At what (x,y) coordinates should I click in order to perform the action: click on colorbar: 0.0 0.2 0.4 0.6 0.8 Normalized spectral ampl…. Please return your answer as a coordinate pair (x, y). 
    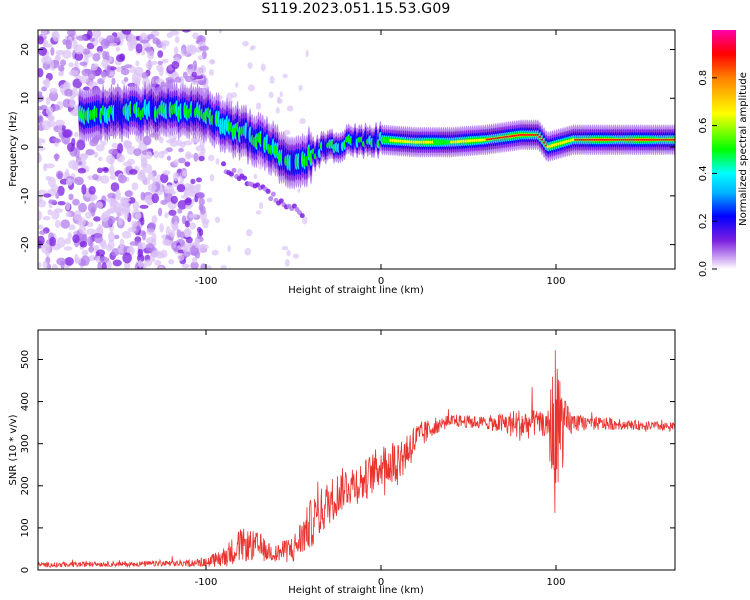
    Looking at the image, I should click on (723, 153).